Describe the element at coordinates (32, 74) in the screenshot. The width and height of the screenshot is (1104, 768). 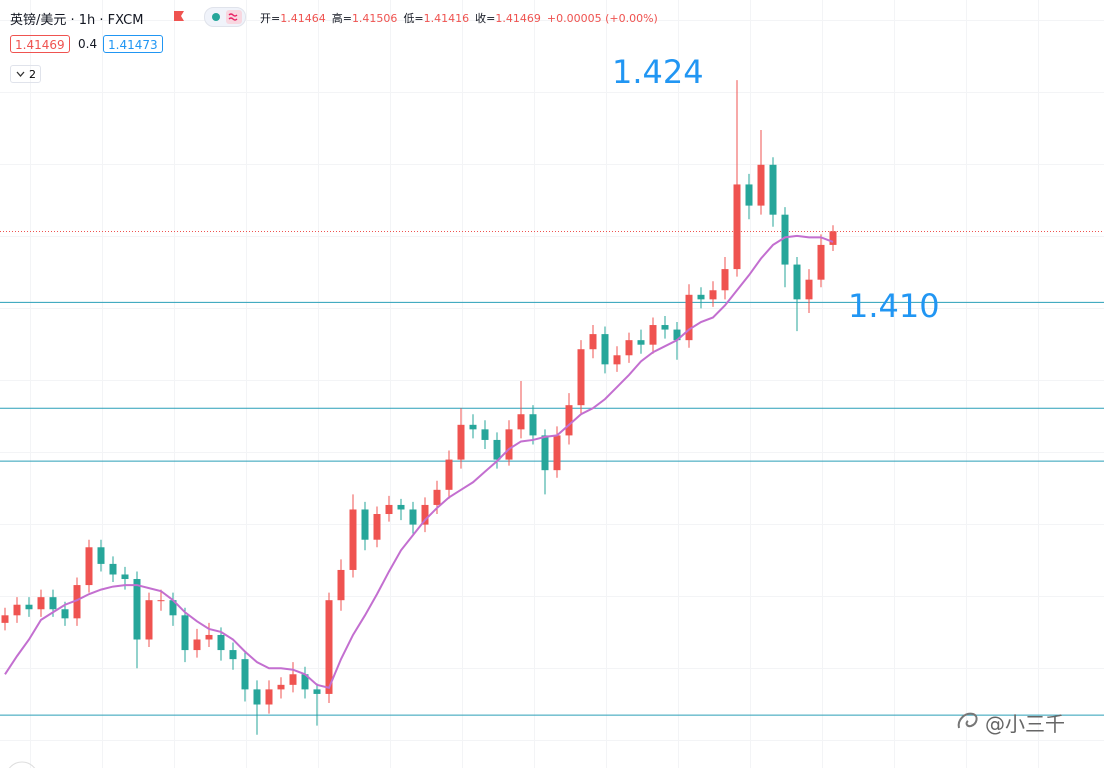
I see `indicator-count: 2` at that location.